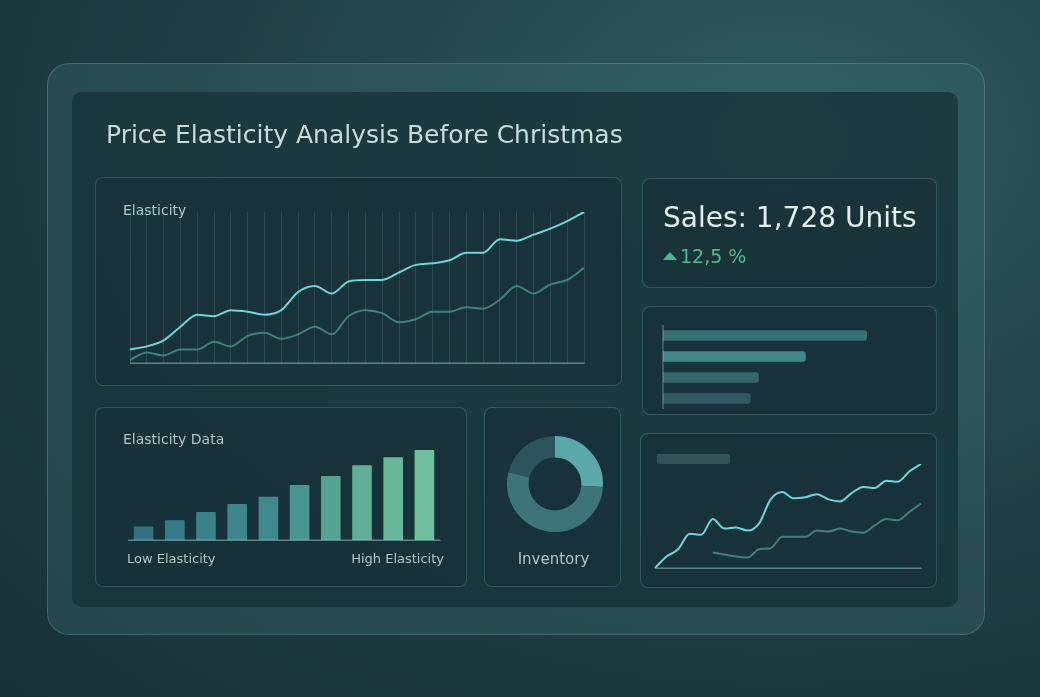 The height and width of the screenshot is (697, 1040). Describe the element at coordinates (553, 559) in the screenshot. I see `text: Inventory` at that location.